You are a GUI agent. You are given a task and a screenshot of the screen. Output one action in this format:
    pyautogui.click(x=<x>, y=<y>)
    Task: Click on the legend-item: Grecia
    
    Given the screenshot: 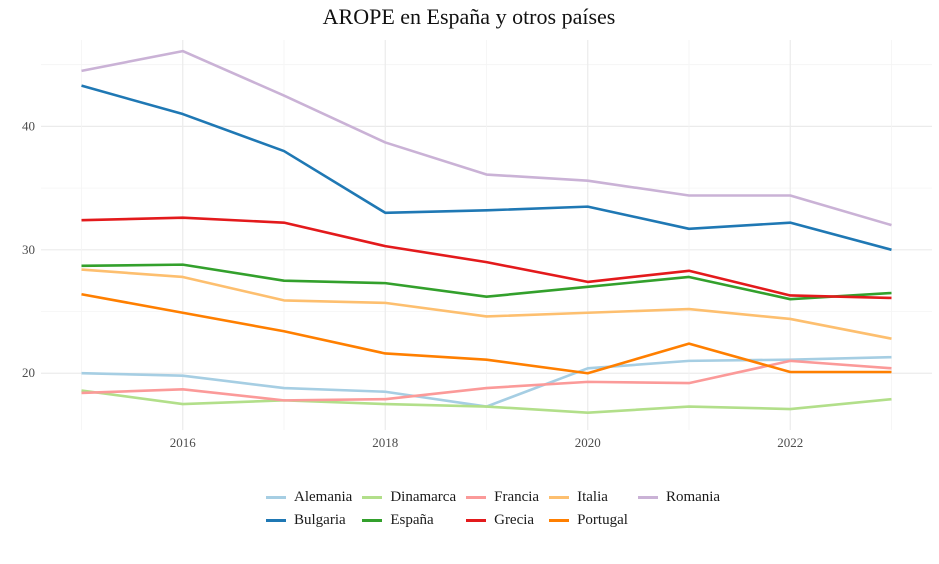 What is the action you would take?
    pyautogui.click(x=502, y=520)
    